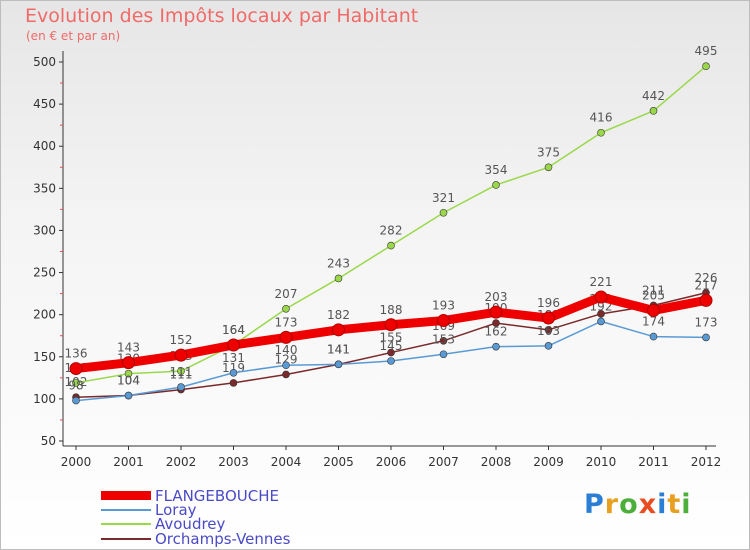  I want to click on legend-item-flangebouche: FLANGEBOUCHE, so click(190, 495).